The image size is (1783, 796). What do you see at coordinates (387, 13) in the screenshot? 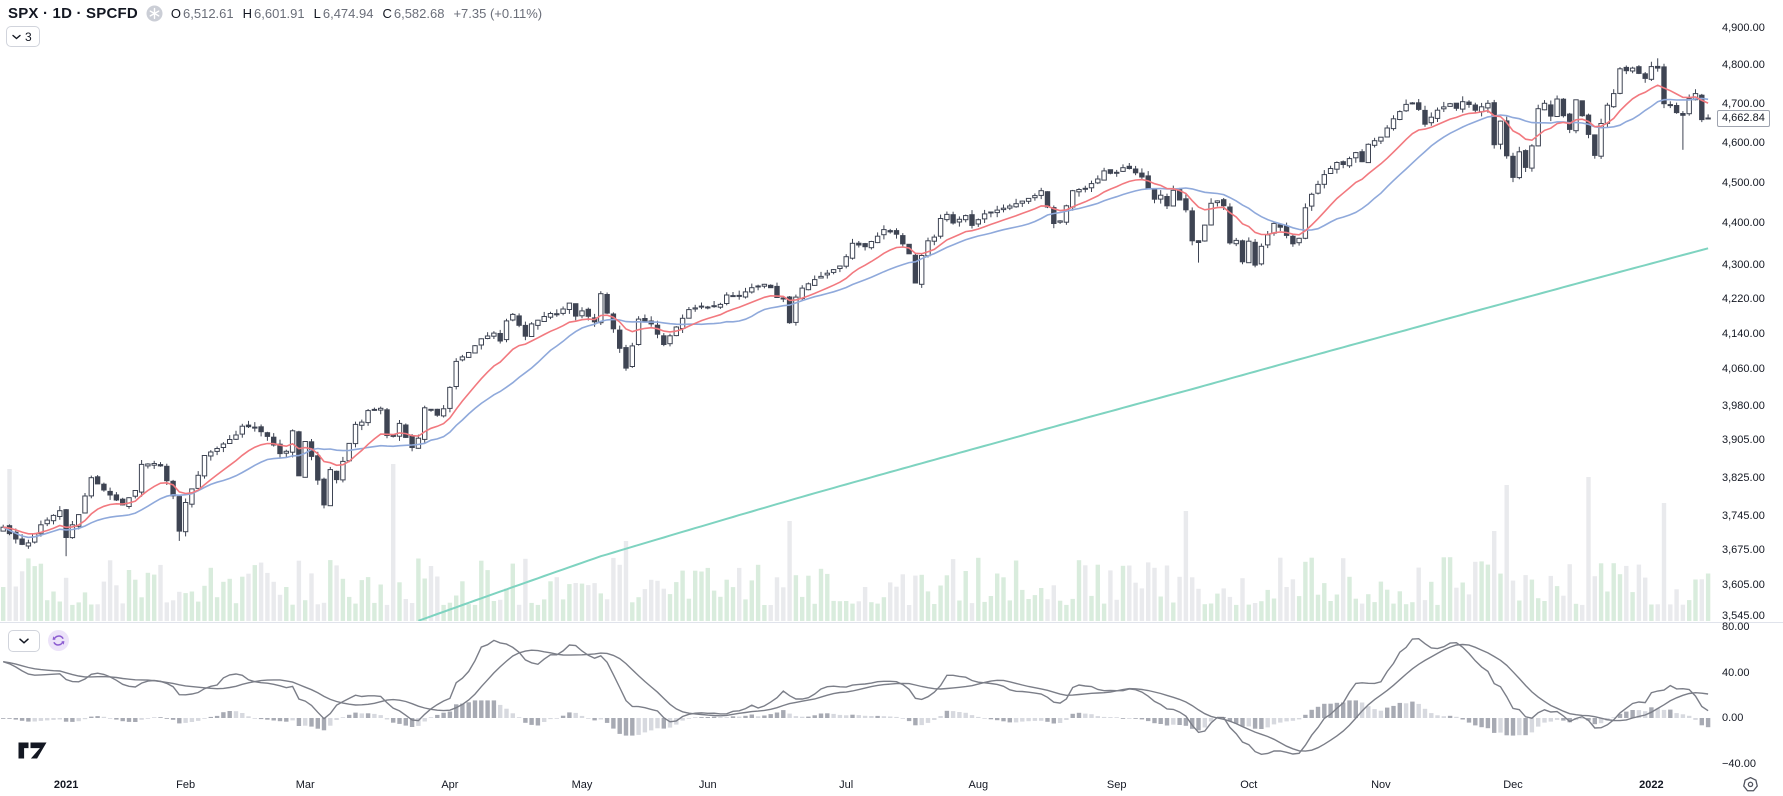
I see `close-label: C` at bounding box center [387, 13].